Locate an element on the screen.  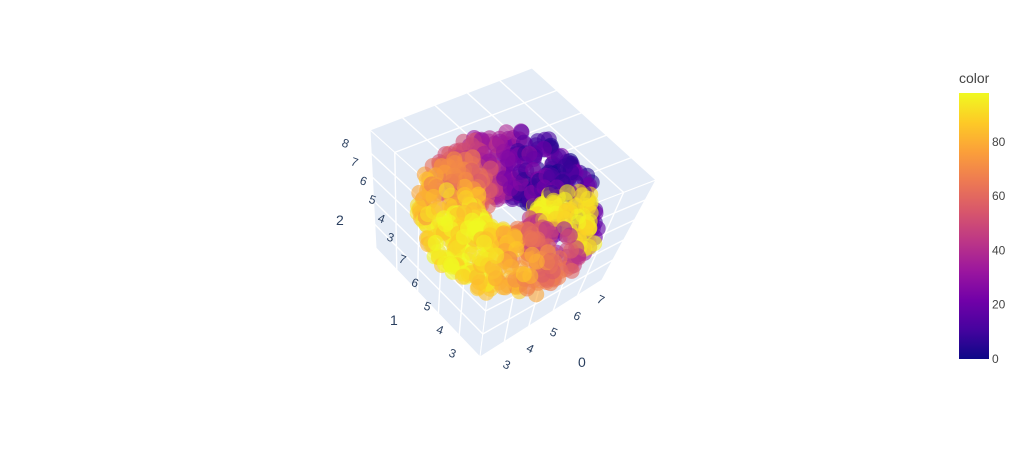
grid-xy-b is located at coordinates (548, 297).